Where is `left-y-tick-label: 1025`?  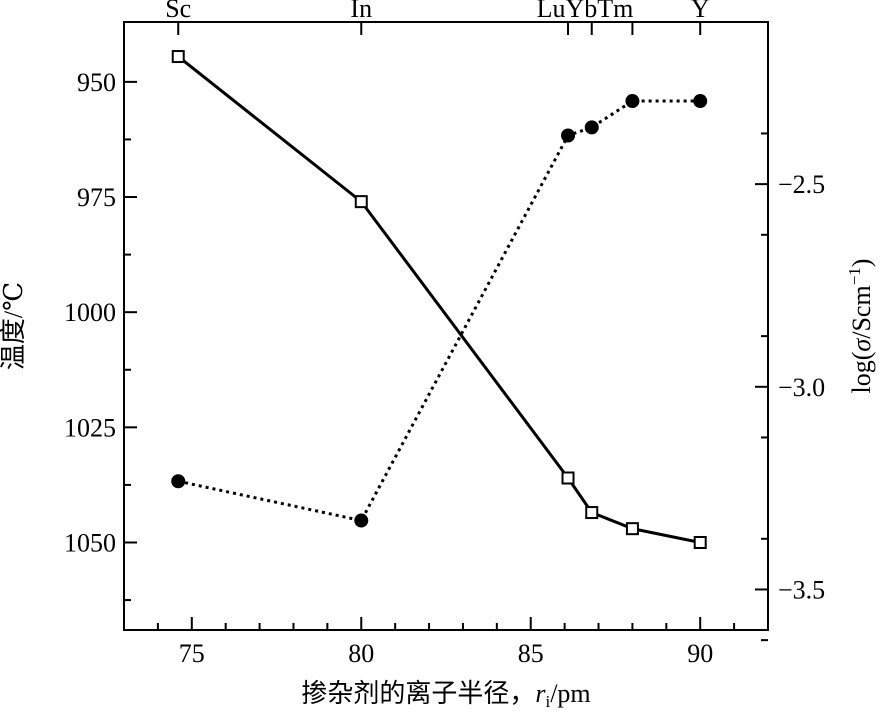 left-y-tick-label: 1025 is located at coordinates (90, 427).